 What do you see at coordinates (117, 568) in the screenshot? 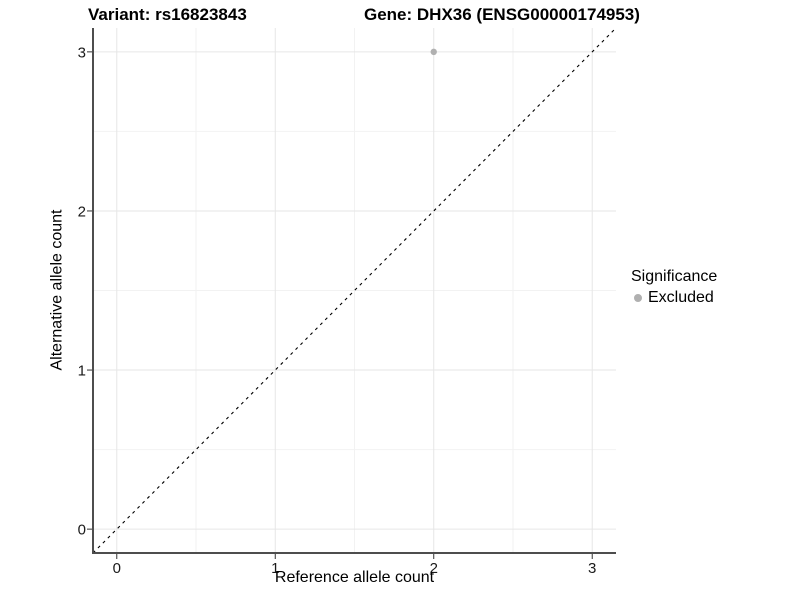
I see `x-tick-label: 0` at bounding box center [117, 568].